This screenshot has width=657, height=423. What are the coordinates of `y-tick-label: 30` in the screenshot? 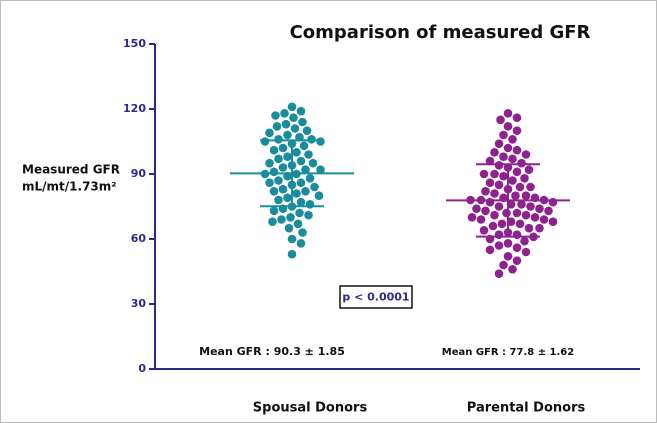 It's located at (139, 303).